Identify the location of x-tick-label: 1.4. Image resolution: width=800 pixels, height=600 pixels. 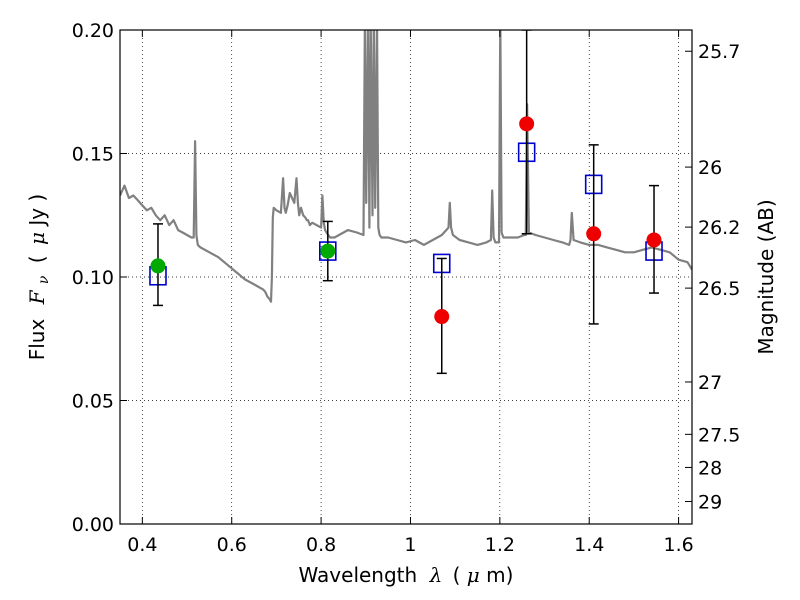
(589, 545).